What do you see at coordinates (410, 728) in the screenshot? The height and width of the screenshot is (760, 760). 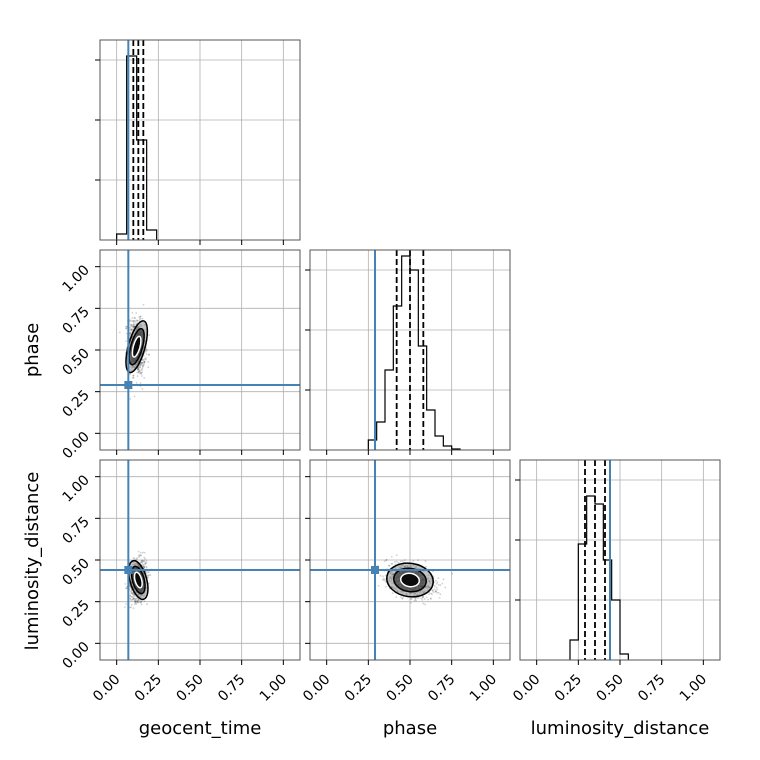 I see `x-axis-label-phase: phase` at bounding box center [410, 728].